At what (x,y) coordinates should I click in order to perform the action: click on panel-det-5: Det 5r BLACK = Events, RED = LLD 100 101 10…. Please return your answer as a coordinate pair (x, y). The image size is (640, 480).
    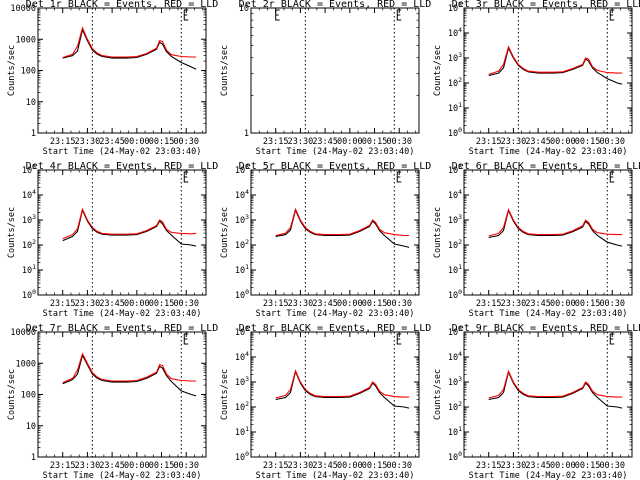
    Looking at the image, I should click on (325, 240).